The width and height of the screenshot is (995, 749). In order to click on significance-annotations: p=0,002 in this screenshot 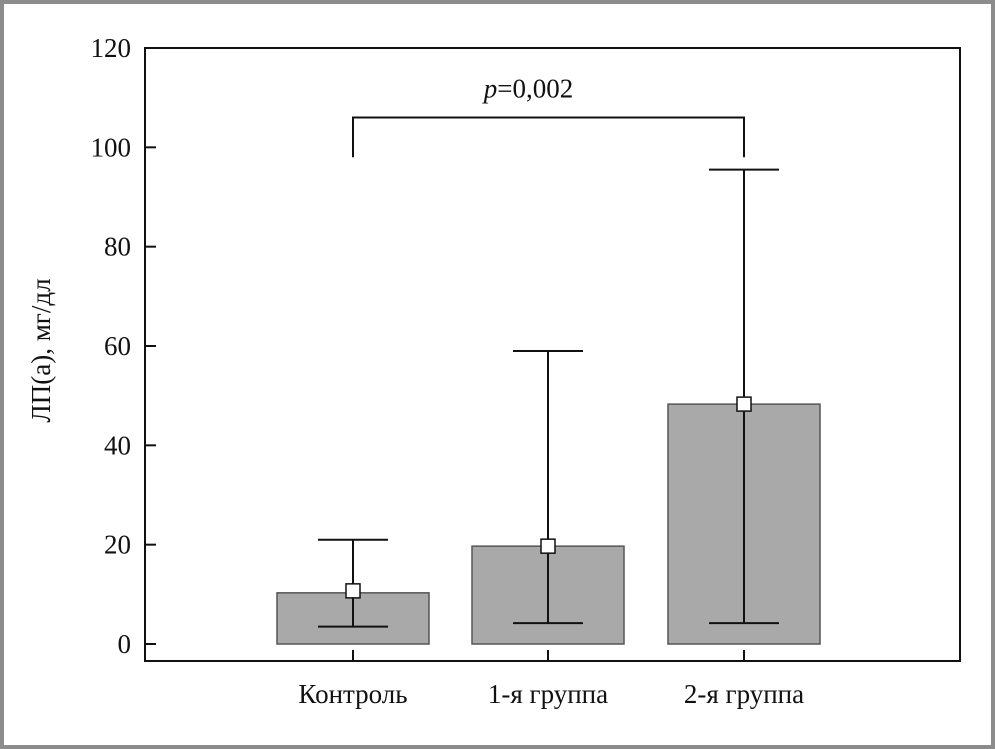, I will do `click(548, 116)`.